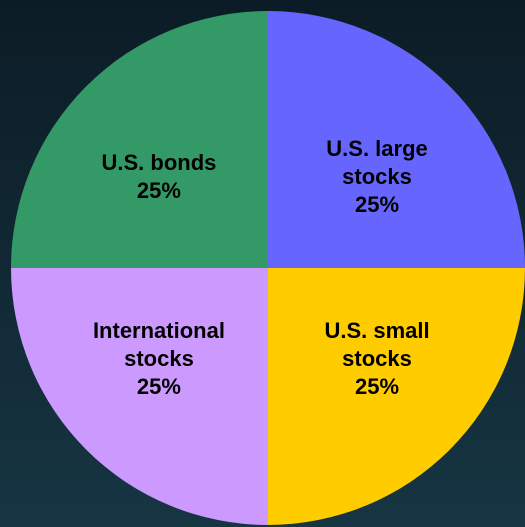 Image resolution: width=525 pixels, height=527 pixels. What do you see at coordinates (159, 177) in the screenshot?
I see `slice-label: U.S. bonds 25%` at bounding box center [159, 177].